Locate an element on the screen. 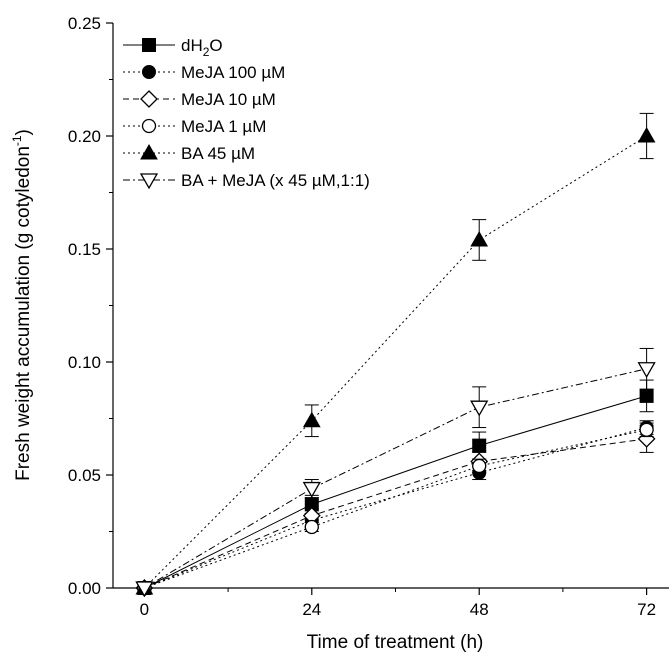 This screenshot has height=656, width=669. legend-label: MeJA 100 µM is located at coordinates (233, 72).